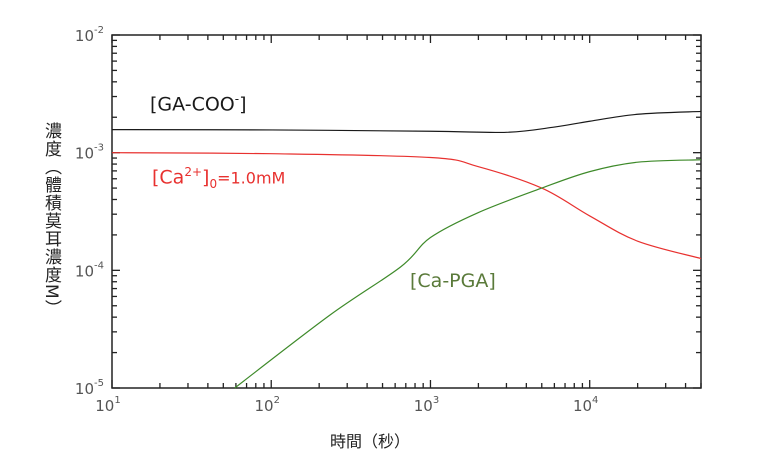 This screenshot has height=468, width=768. Describe the element at coordinates (219, 178) in the screenshot. I see `label-ca-initial: [Ca2+]0=1.0mM` at that location.